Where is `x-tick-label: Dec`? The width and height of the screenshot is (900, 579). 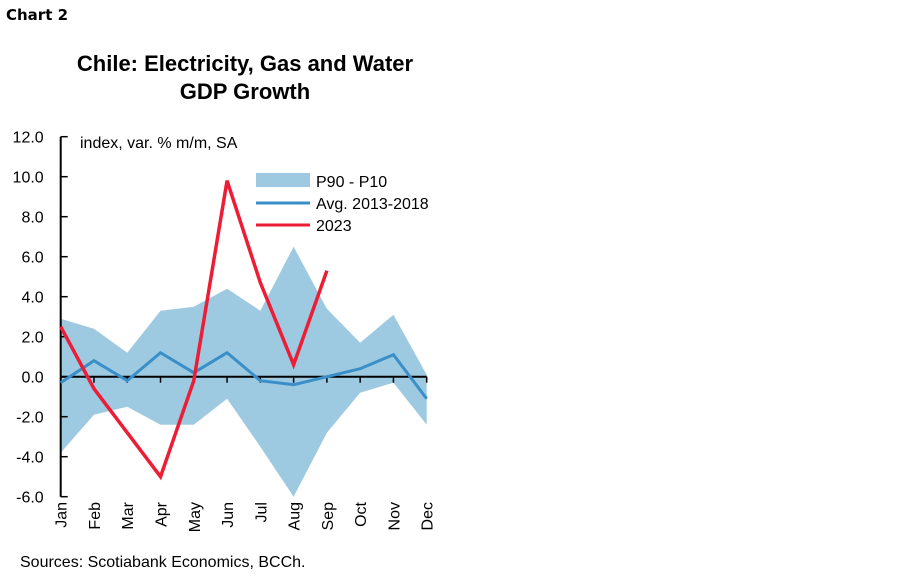
x-tick-label: Dec is located at coordinates (428, 516).